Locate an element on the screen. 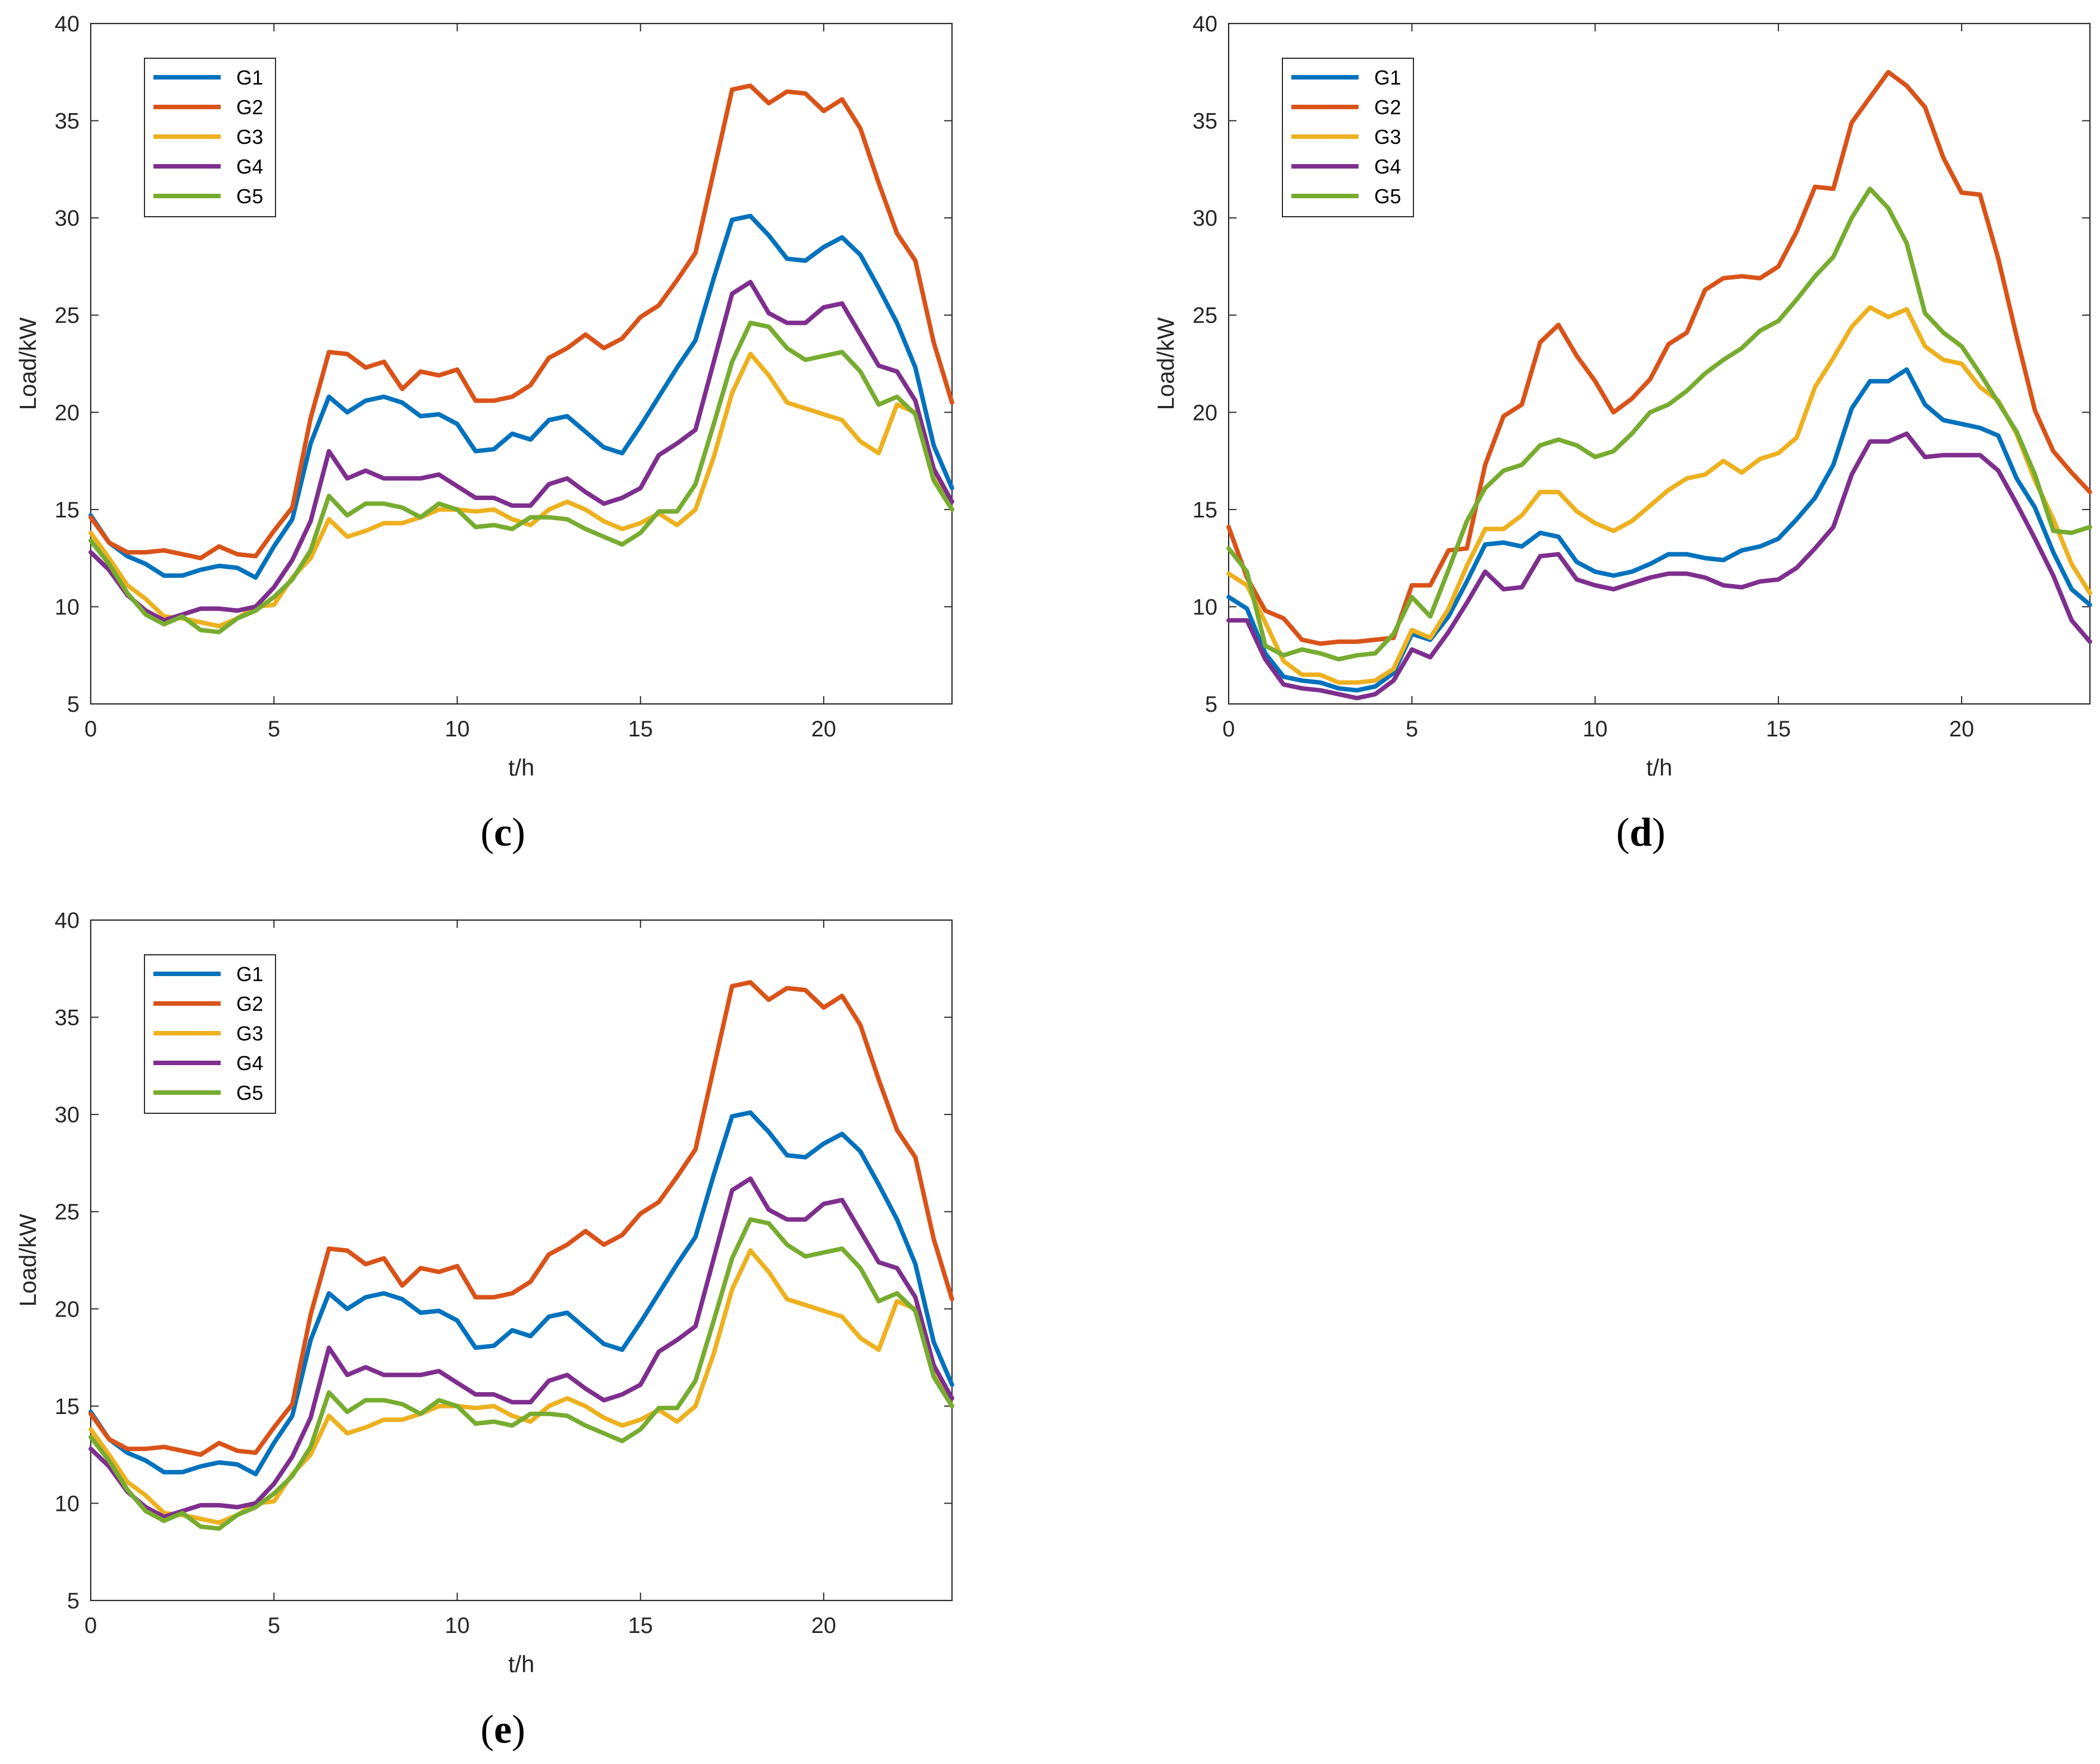  panel-caption: (d) is located at coordinates (1641, 833).